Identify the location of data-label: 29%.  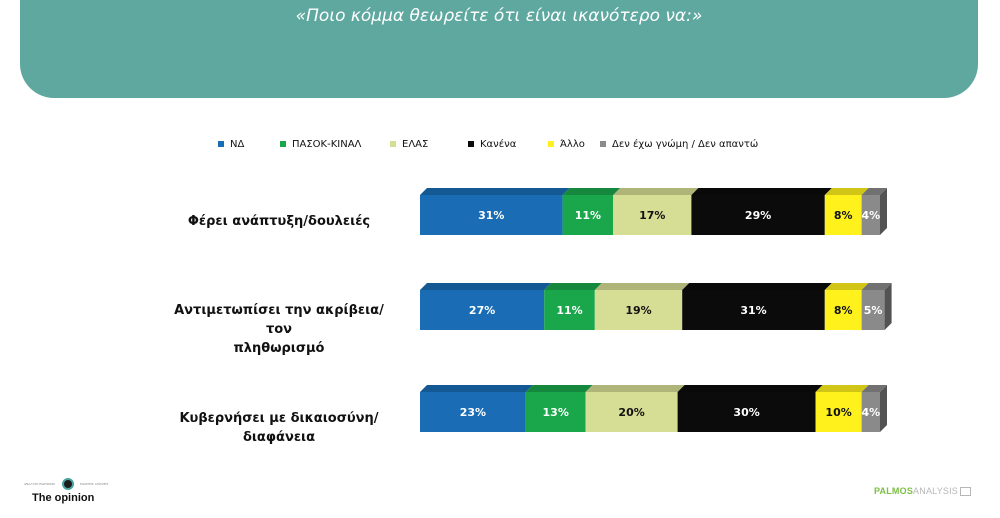
(758, 215).